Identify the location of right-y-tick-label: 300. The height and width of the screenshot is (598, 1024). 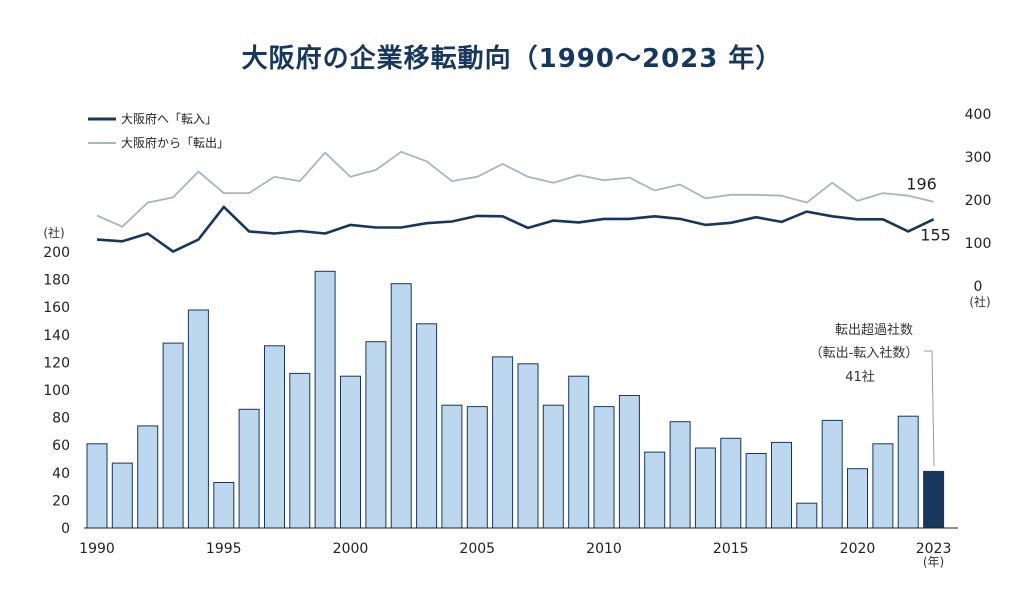
(978, 158).